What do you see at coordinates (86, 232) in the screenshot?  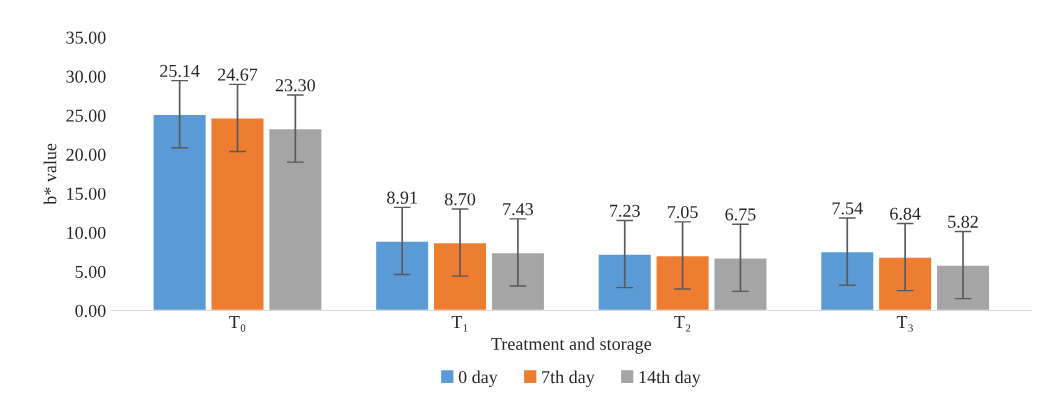 I see `y-tick-label: 10.00` at bounding box center [86, 232].